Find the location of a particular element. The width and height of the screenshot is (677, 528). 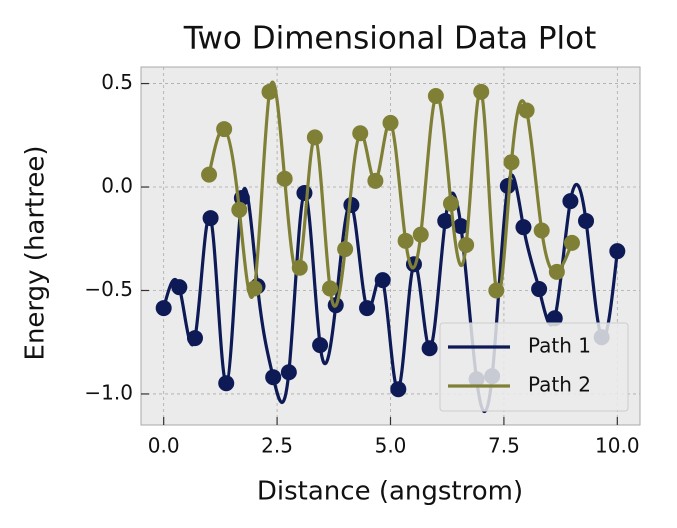

y-tick-label: −0.5 is located at coordinates (108, 289).